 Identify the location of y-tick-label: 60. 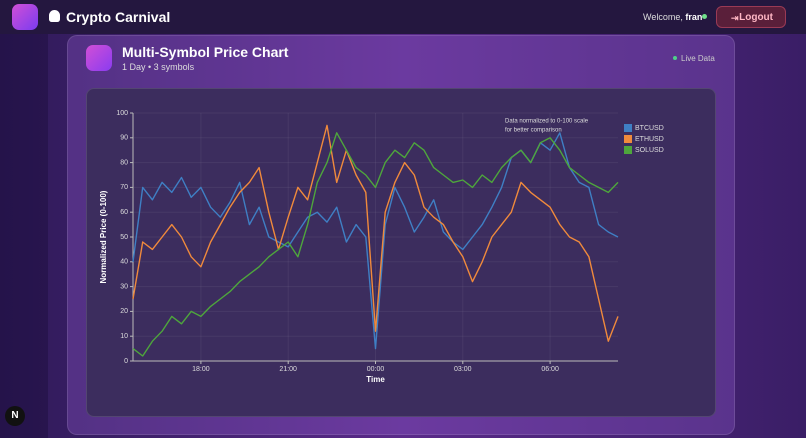
(124, 212).